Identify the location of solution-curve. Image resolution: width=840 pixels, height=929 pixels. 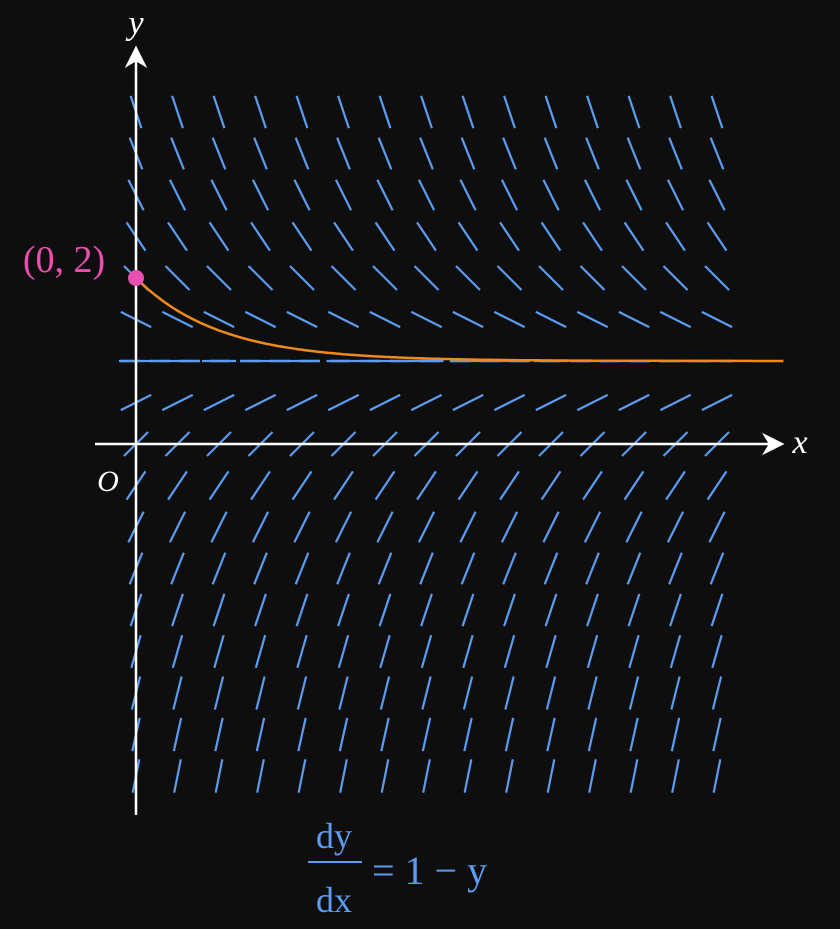
(459, 320).